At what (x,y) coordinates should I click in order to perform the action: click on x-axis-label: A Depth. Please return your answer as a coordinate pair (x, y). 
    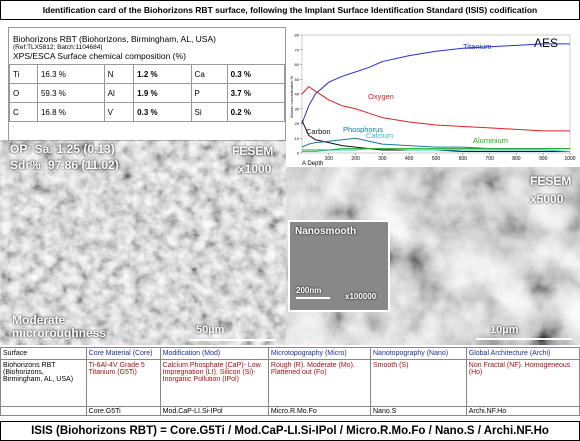
    Looking at the image, I should click on (312, 164).